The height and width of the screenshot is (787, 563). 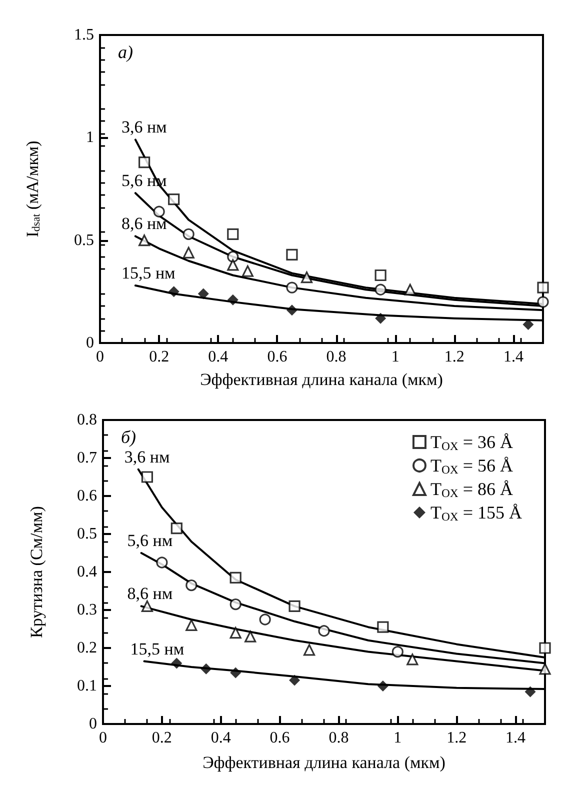 What do you see at coordinates (87, 686) in the screenshot?
I see `y-tick-label: 0.1` at bounding box center [87, 686].